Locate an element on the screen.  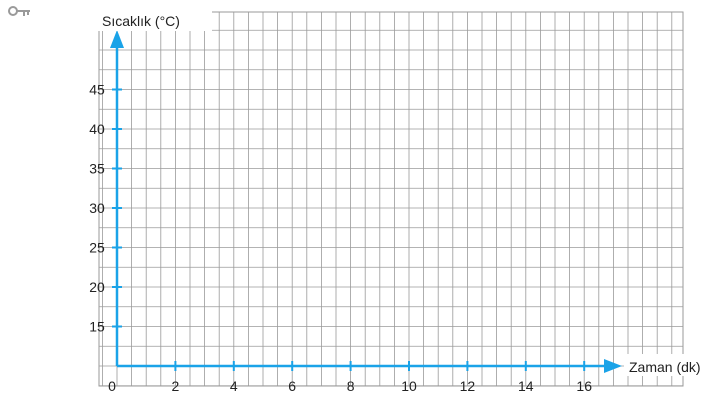
x-tick-label: 10 is located at coordinates (409, 386).